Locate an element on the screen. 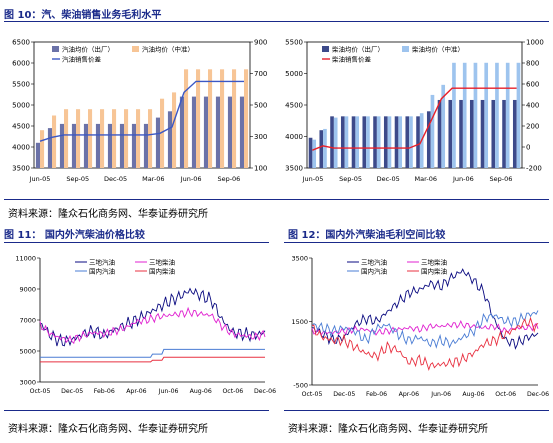  margin-ytick-label: 1500 is located at coordinates (299, 322).